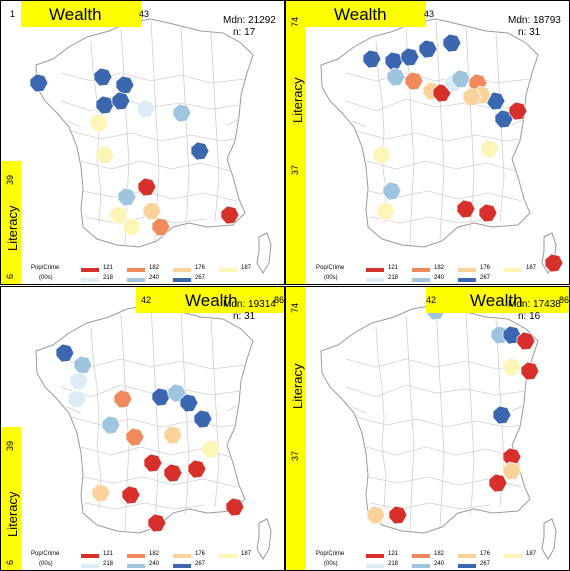 Image resolution: width=570 pixels, height=571 pixels. I want to click on legend-value: 176, so click(200, 554).